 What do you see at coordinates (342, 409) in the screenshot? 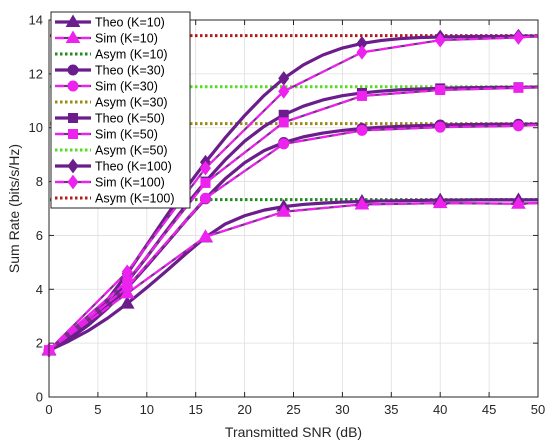
I see `x-tick-label: 30` at bounding box center [342, 409].